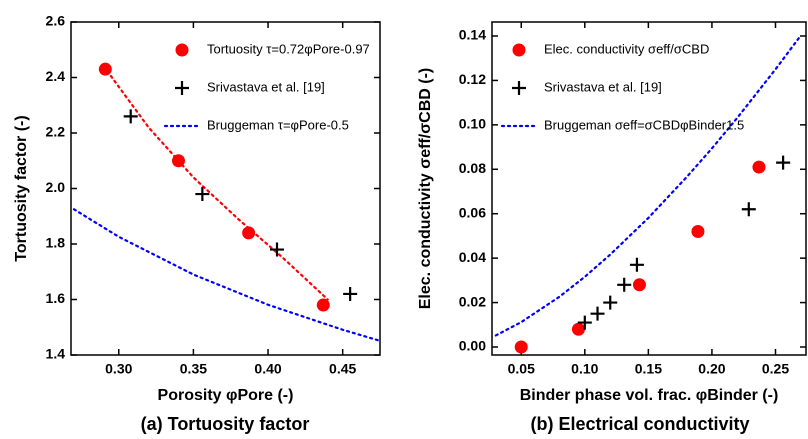  I want to click on caption: (a) Tortuosity factor, so click(225, 424).